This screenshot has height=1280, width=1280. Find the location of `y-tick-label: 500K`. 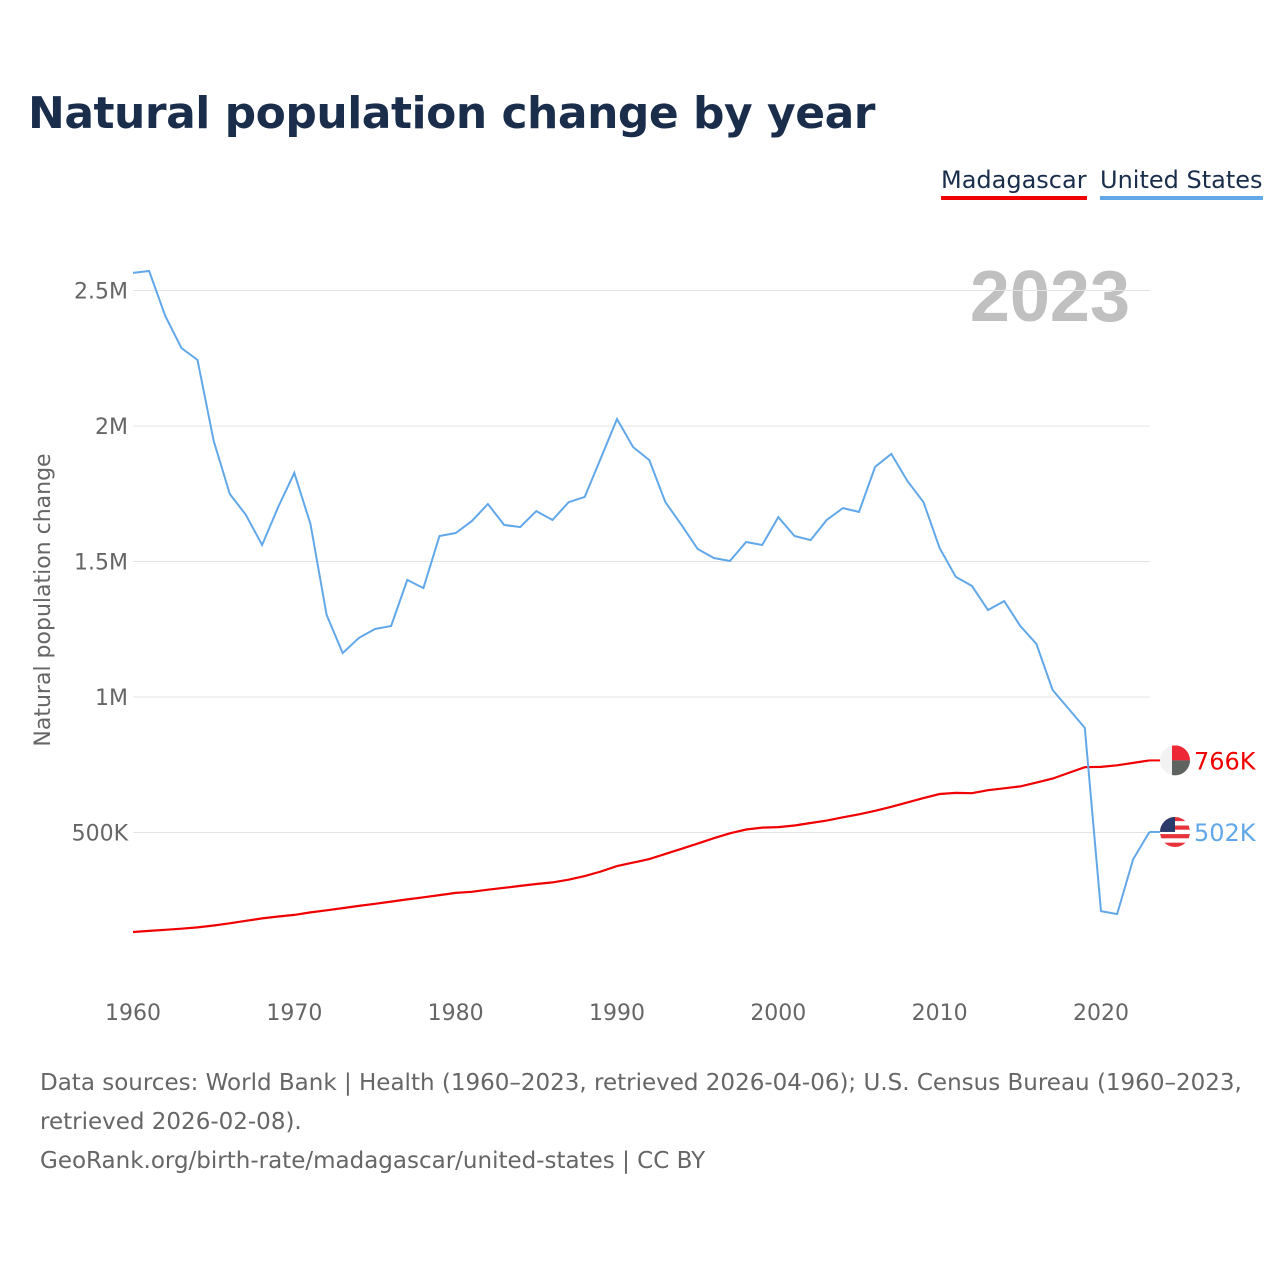

y-tick-label: 500K is located at coordinates (100, 834).